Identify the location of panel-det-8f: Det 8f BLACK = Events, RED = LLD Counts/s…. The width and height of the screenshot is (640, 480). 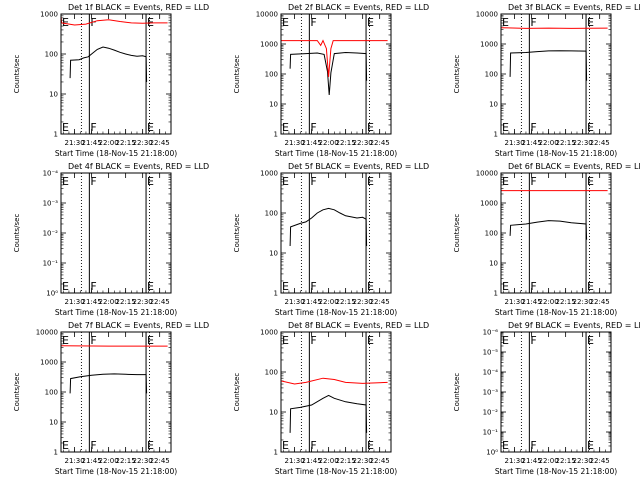
(331, 398).